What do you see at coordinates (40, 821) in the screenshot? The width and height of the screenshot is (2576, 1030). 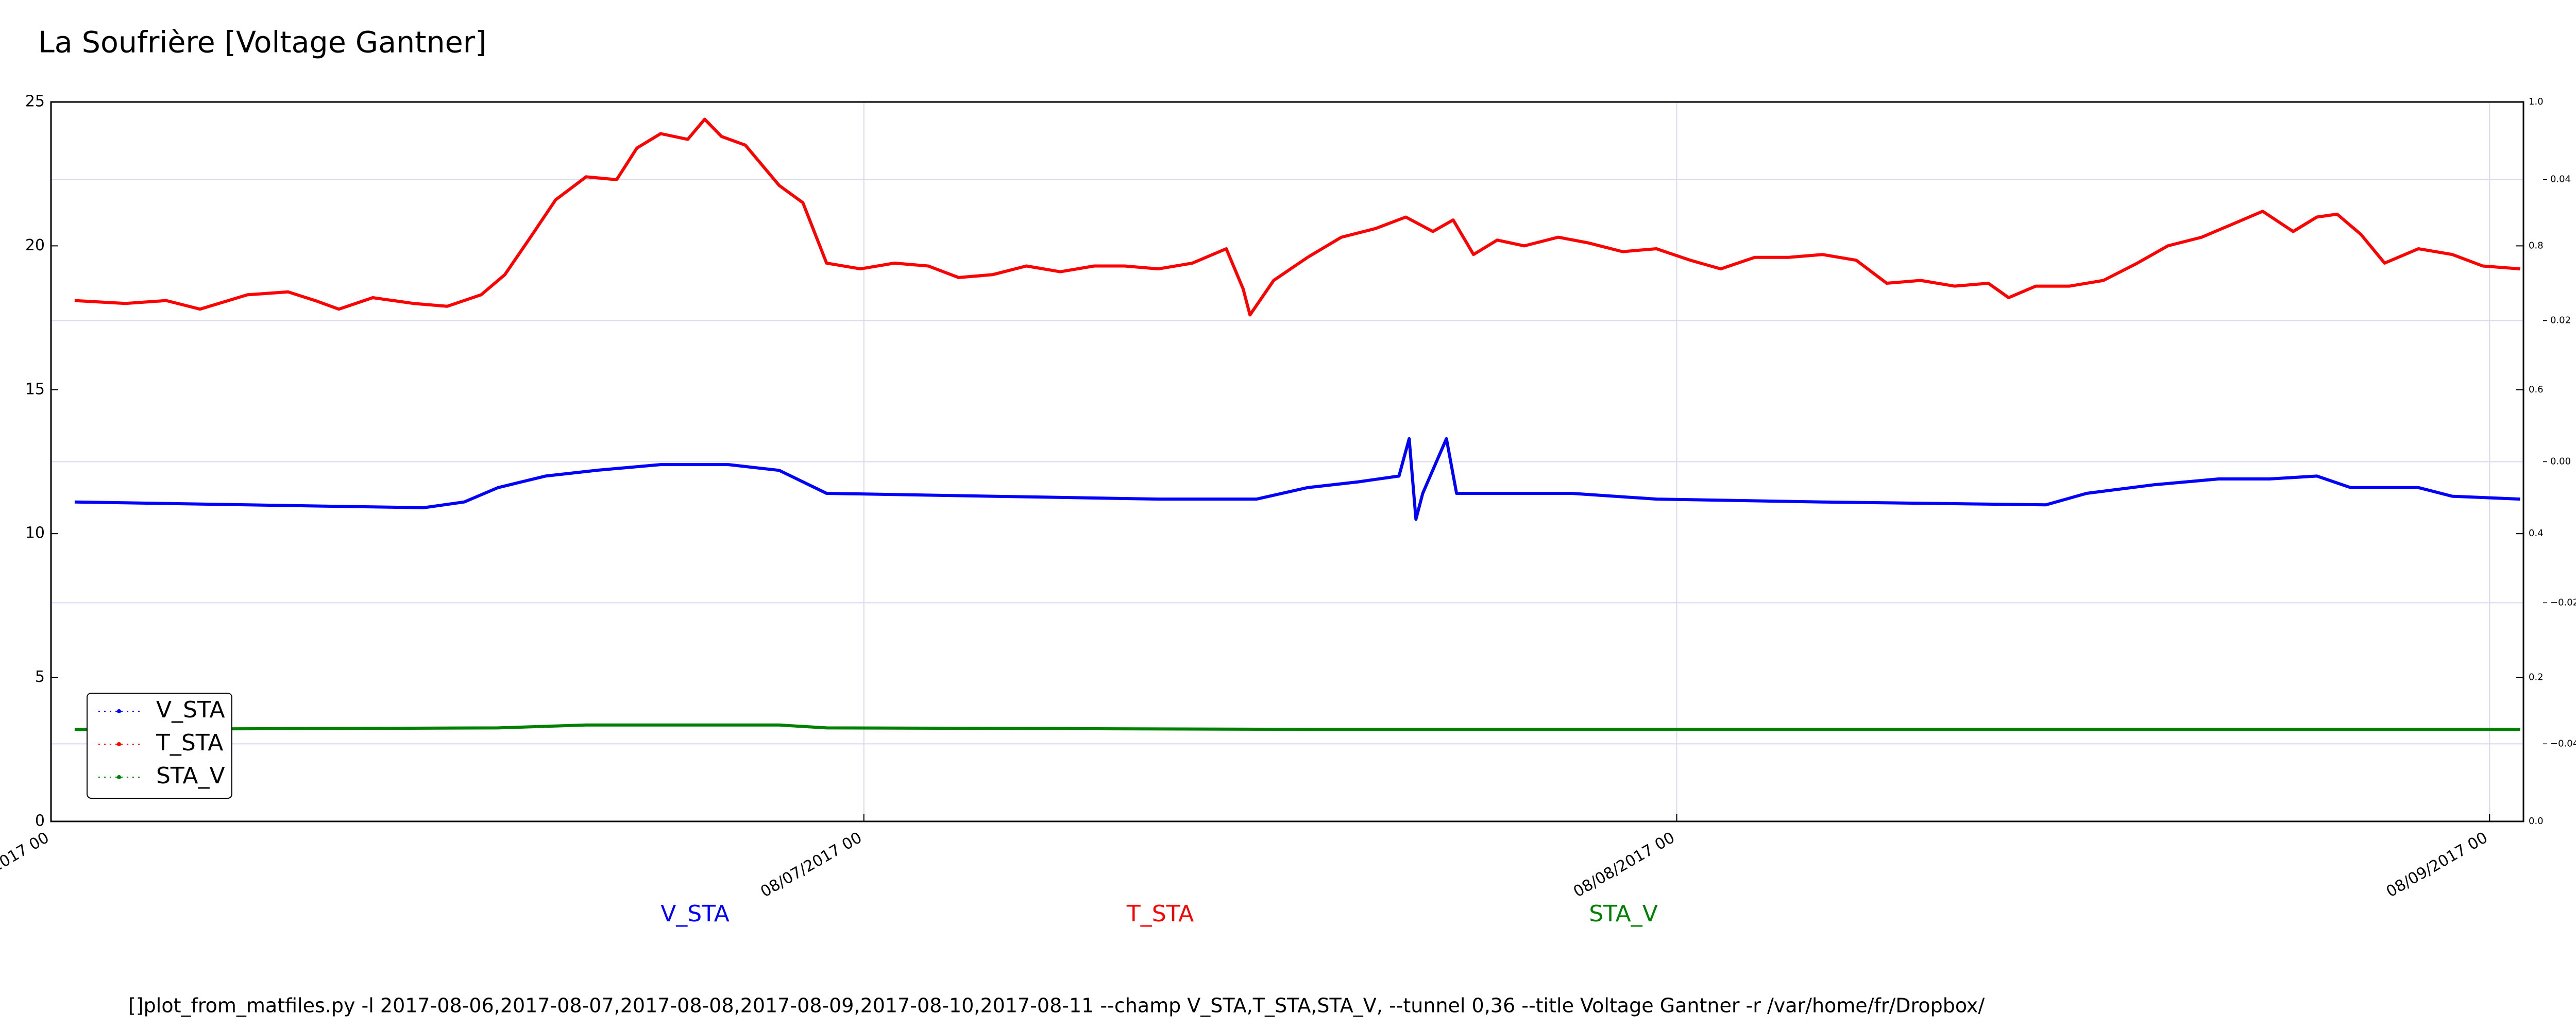 I see `y-tick-label: 0` at bounding box center [40, 821].